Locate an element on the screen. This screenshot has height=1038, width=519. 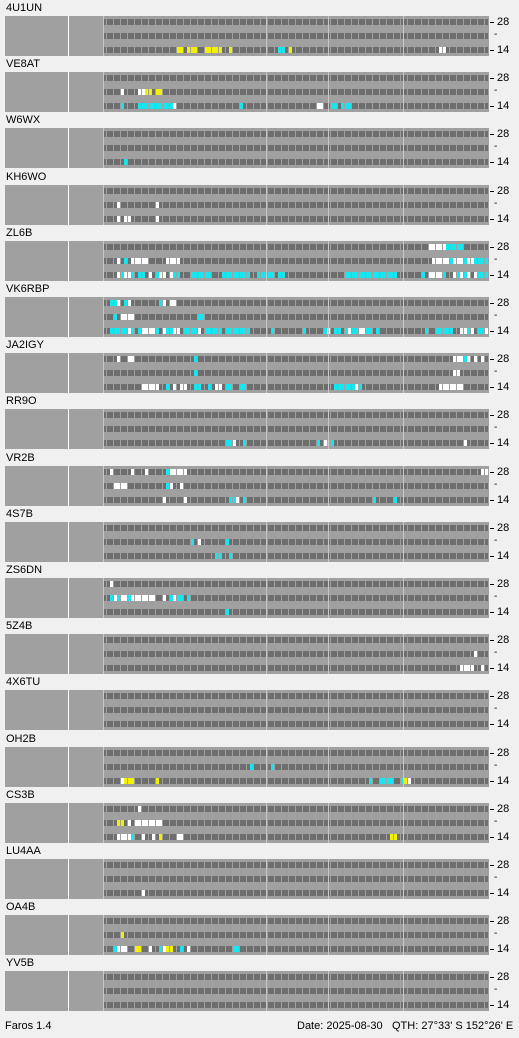
station-callsign: KH6WO is located at coordinates (26, 177).